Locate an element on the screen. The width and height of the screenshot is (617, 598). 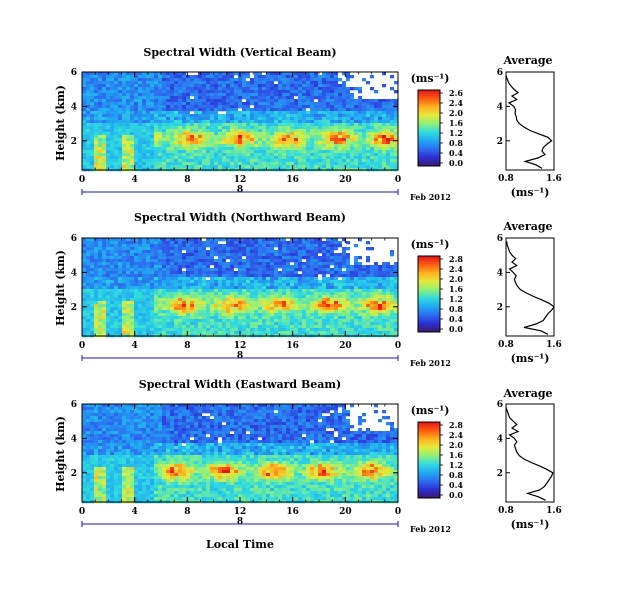
colorbar-swatch is located at coordinates (429, 127).